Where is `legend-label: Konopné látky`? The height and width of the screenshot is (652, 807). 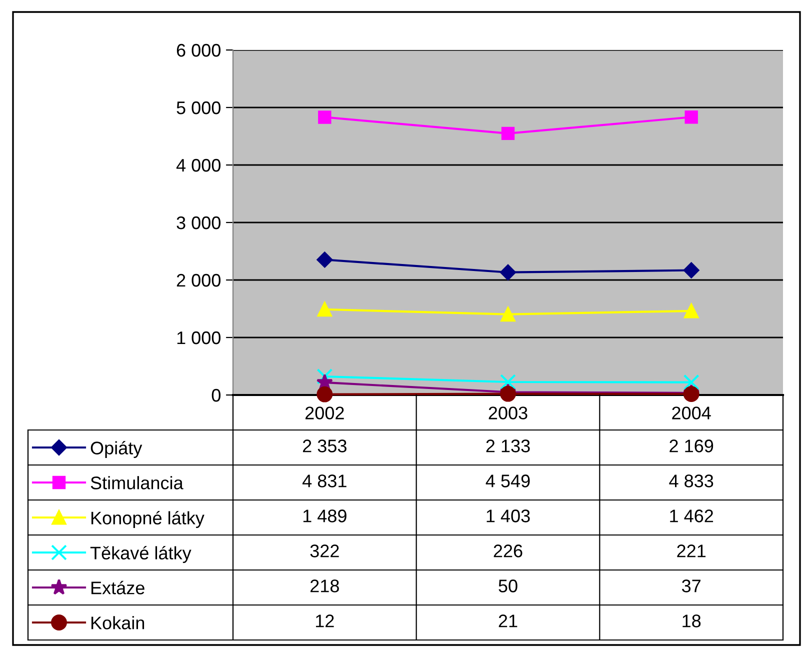
legend-label: Konopné látky is located at coordinates (147, 519).